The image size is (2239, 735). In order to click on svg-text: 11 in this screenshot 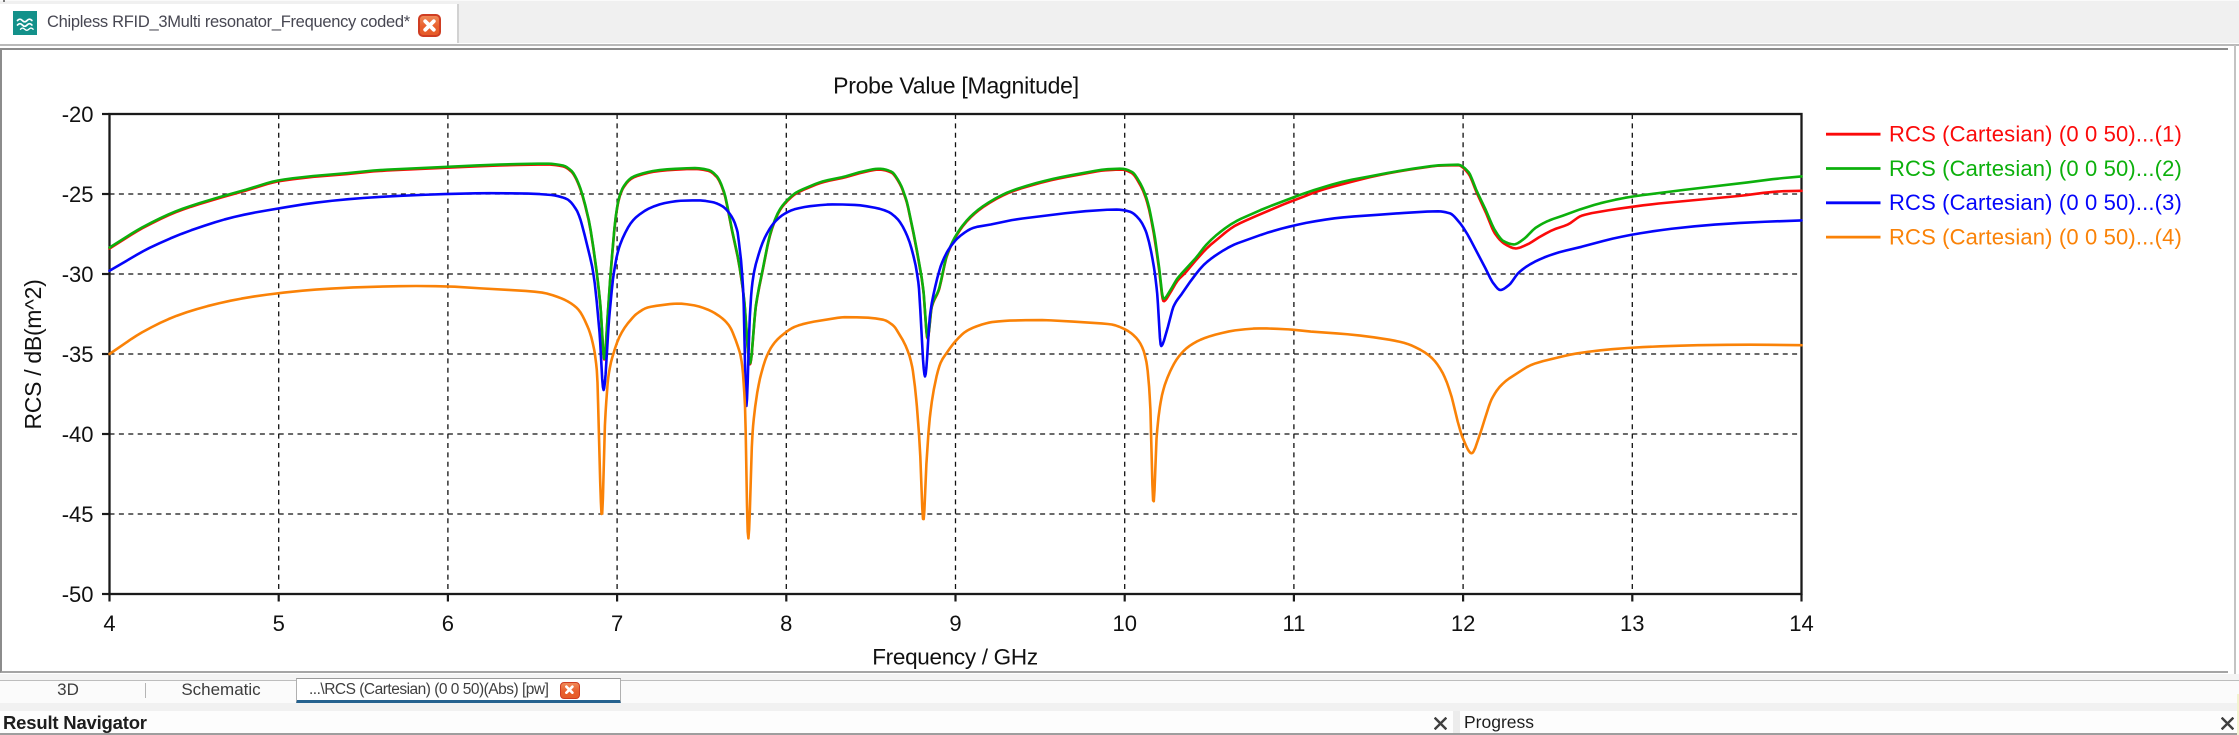, I will do `click(1293, 623)`.